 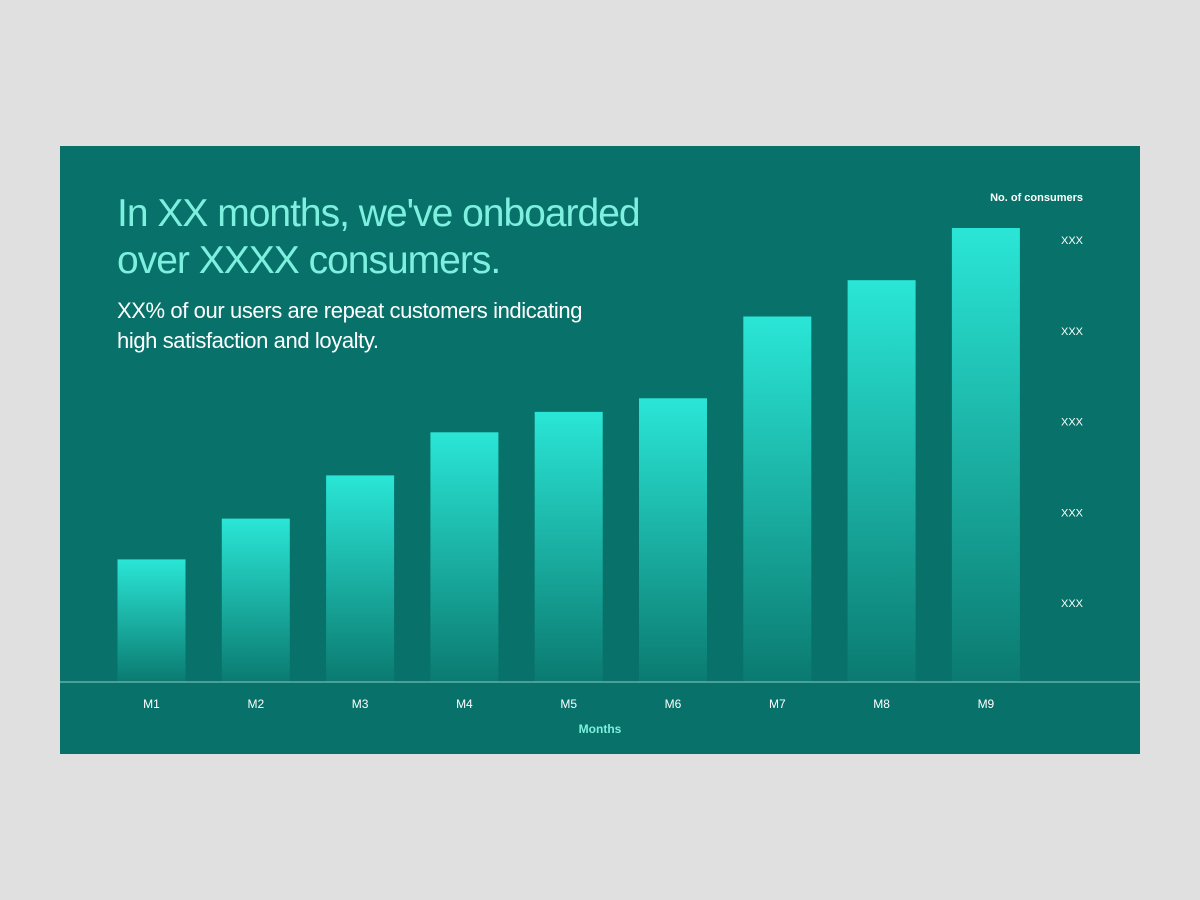 I want to click on x-tick-label: M4, so click(x=464, y=704).